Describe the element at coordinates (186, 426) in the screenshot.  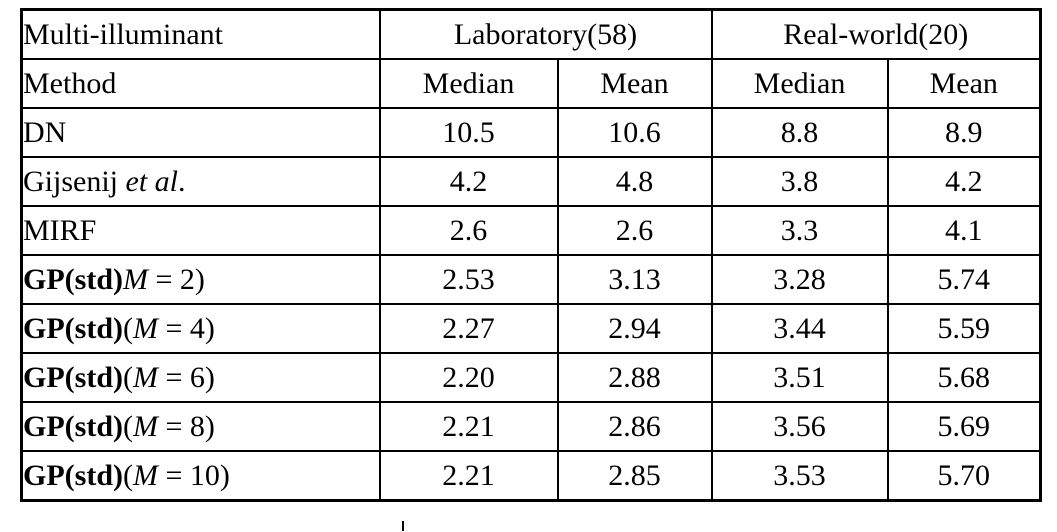
I see `method-label-segment: = 8)` at that location.